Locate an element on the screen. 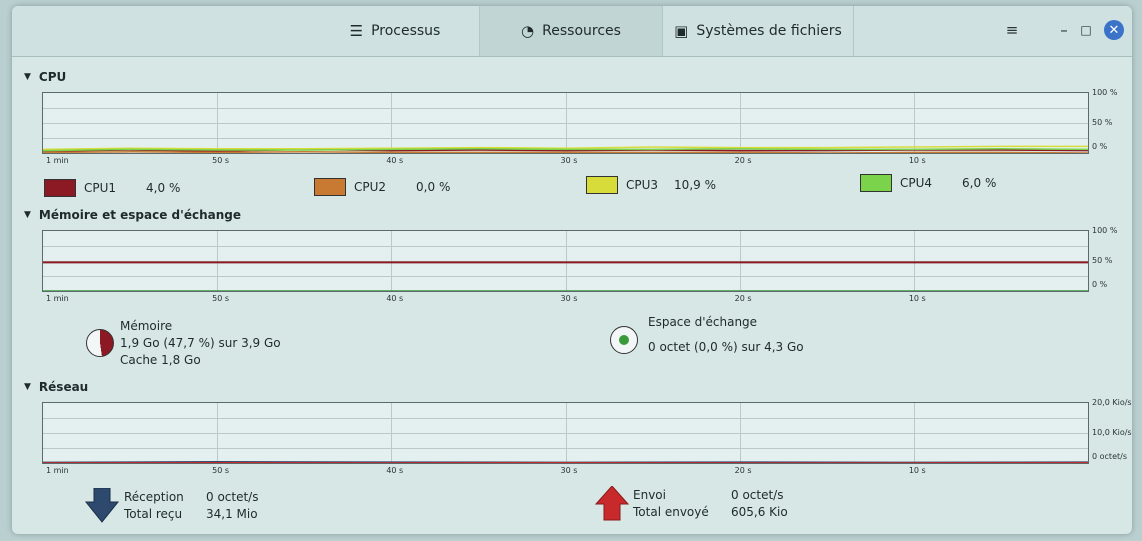 The height and width of the screenshot is (541, 1142). cpu-series-cpu3 is located at coordinates (565, 148).